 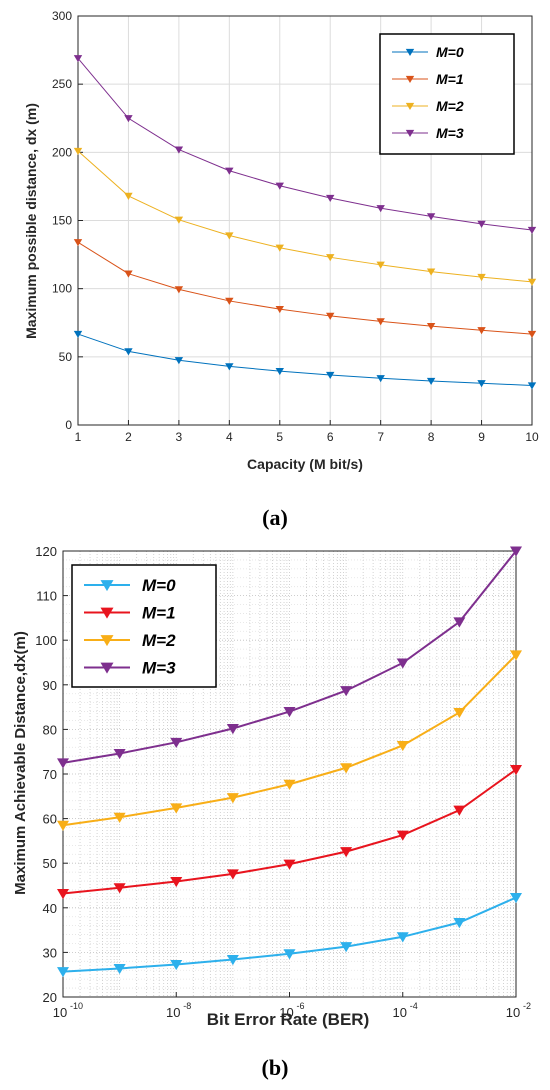 I want to click on x-tick-label: 8, so click(x=431, y=437).